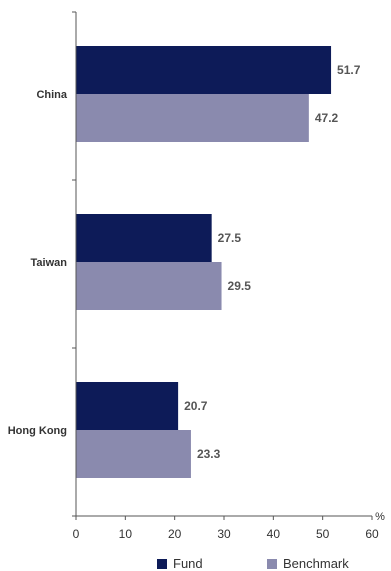 The image size is (391, 571). I want to click on data-label-china-benchmark: 47.2, so click(327, 118).